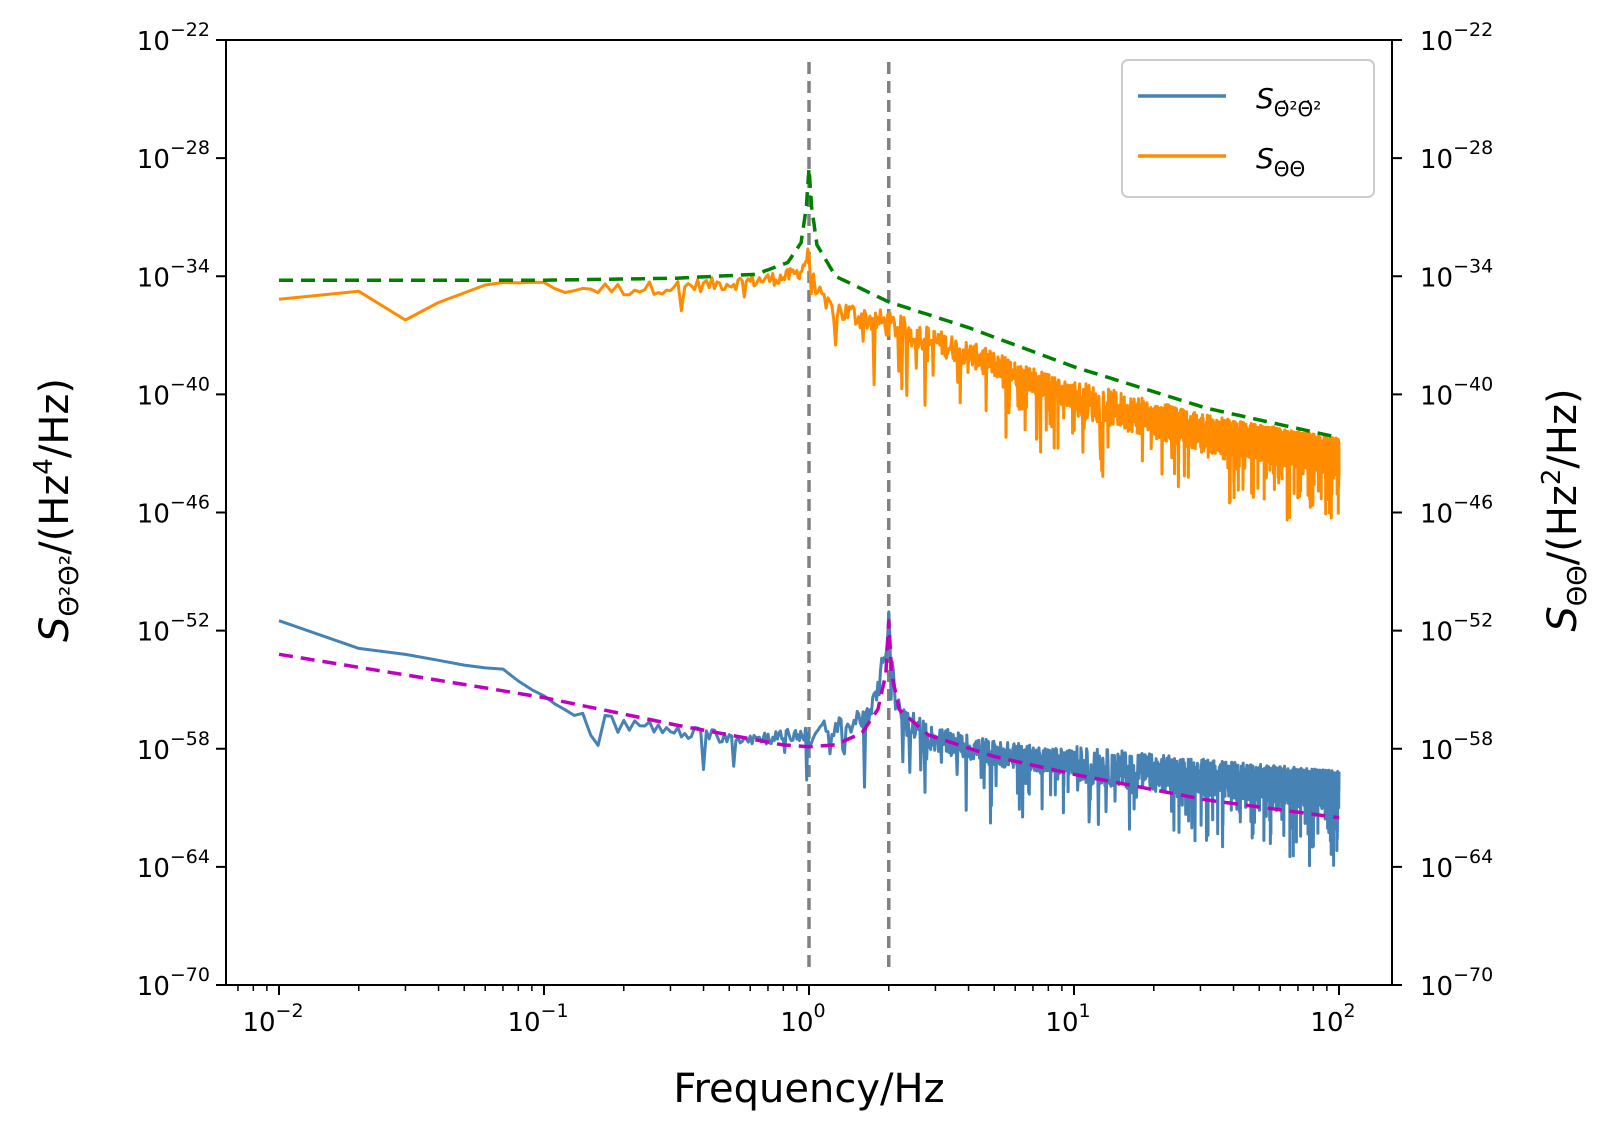 This screenshot has width=1612, height=1136. Describe the element at coordinates (1578, 585) in the screenshot. I see `y-right-axis-title-sub: ΘΘ` at that location.